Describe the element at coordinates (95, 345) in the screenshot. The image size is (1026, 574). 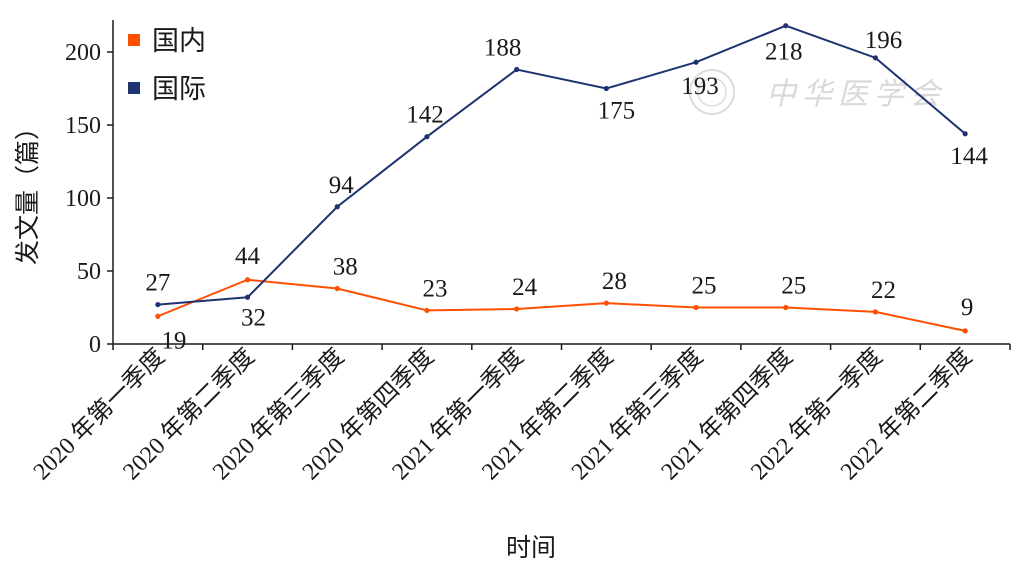
I see `y-tick-label: 0` at that location.